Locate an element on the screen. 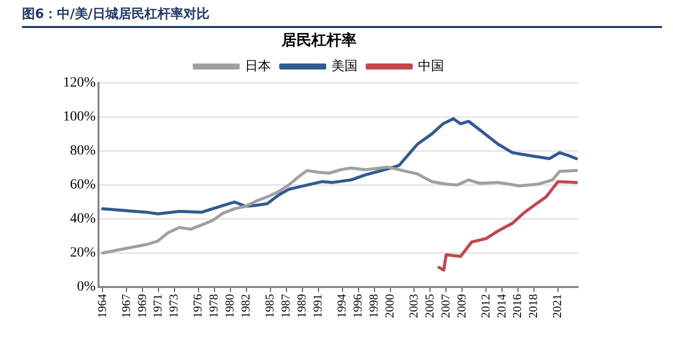  chart-subtitle: 居民杠杆率 is located at coordinates (318, 39).